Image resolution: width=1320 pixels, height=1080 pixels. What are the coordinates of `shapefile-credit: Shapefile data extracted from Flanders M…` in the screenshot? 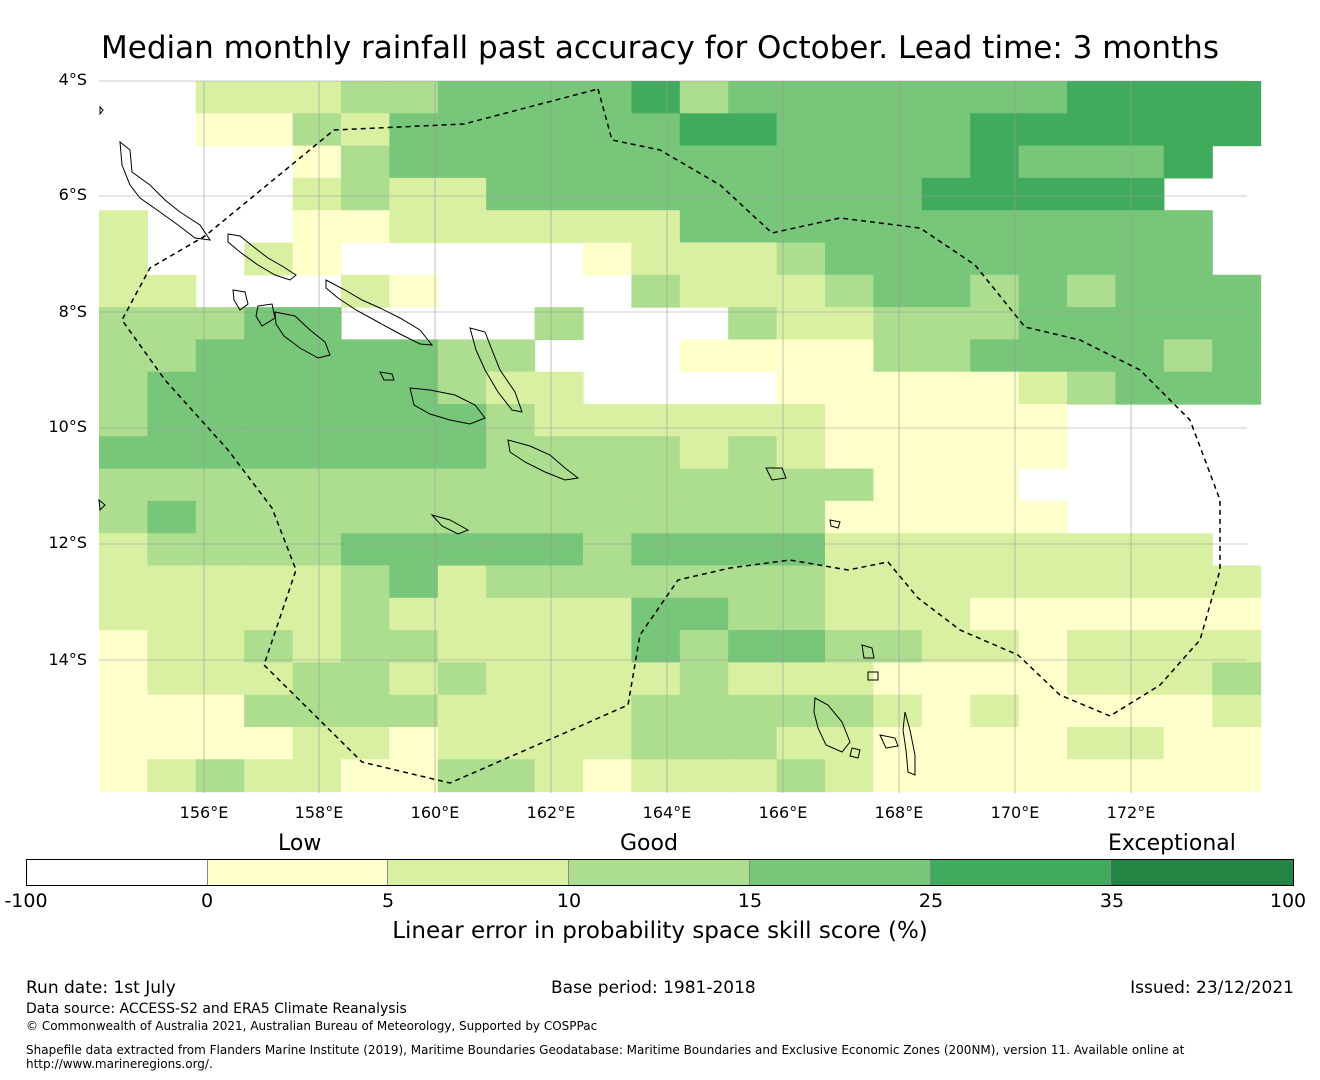 It's located at (605, 1050).